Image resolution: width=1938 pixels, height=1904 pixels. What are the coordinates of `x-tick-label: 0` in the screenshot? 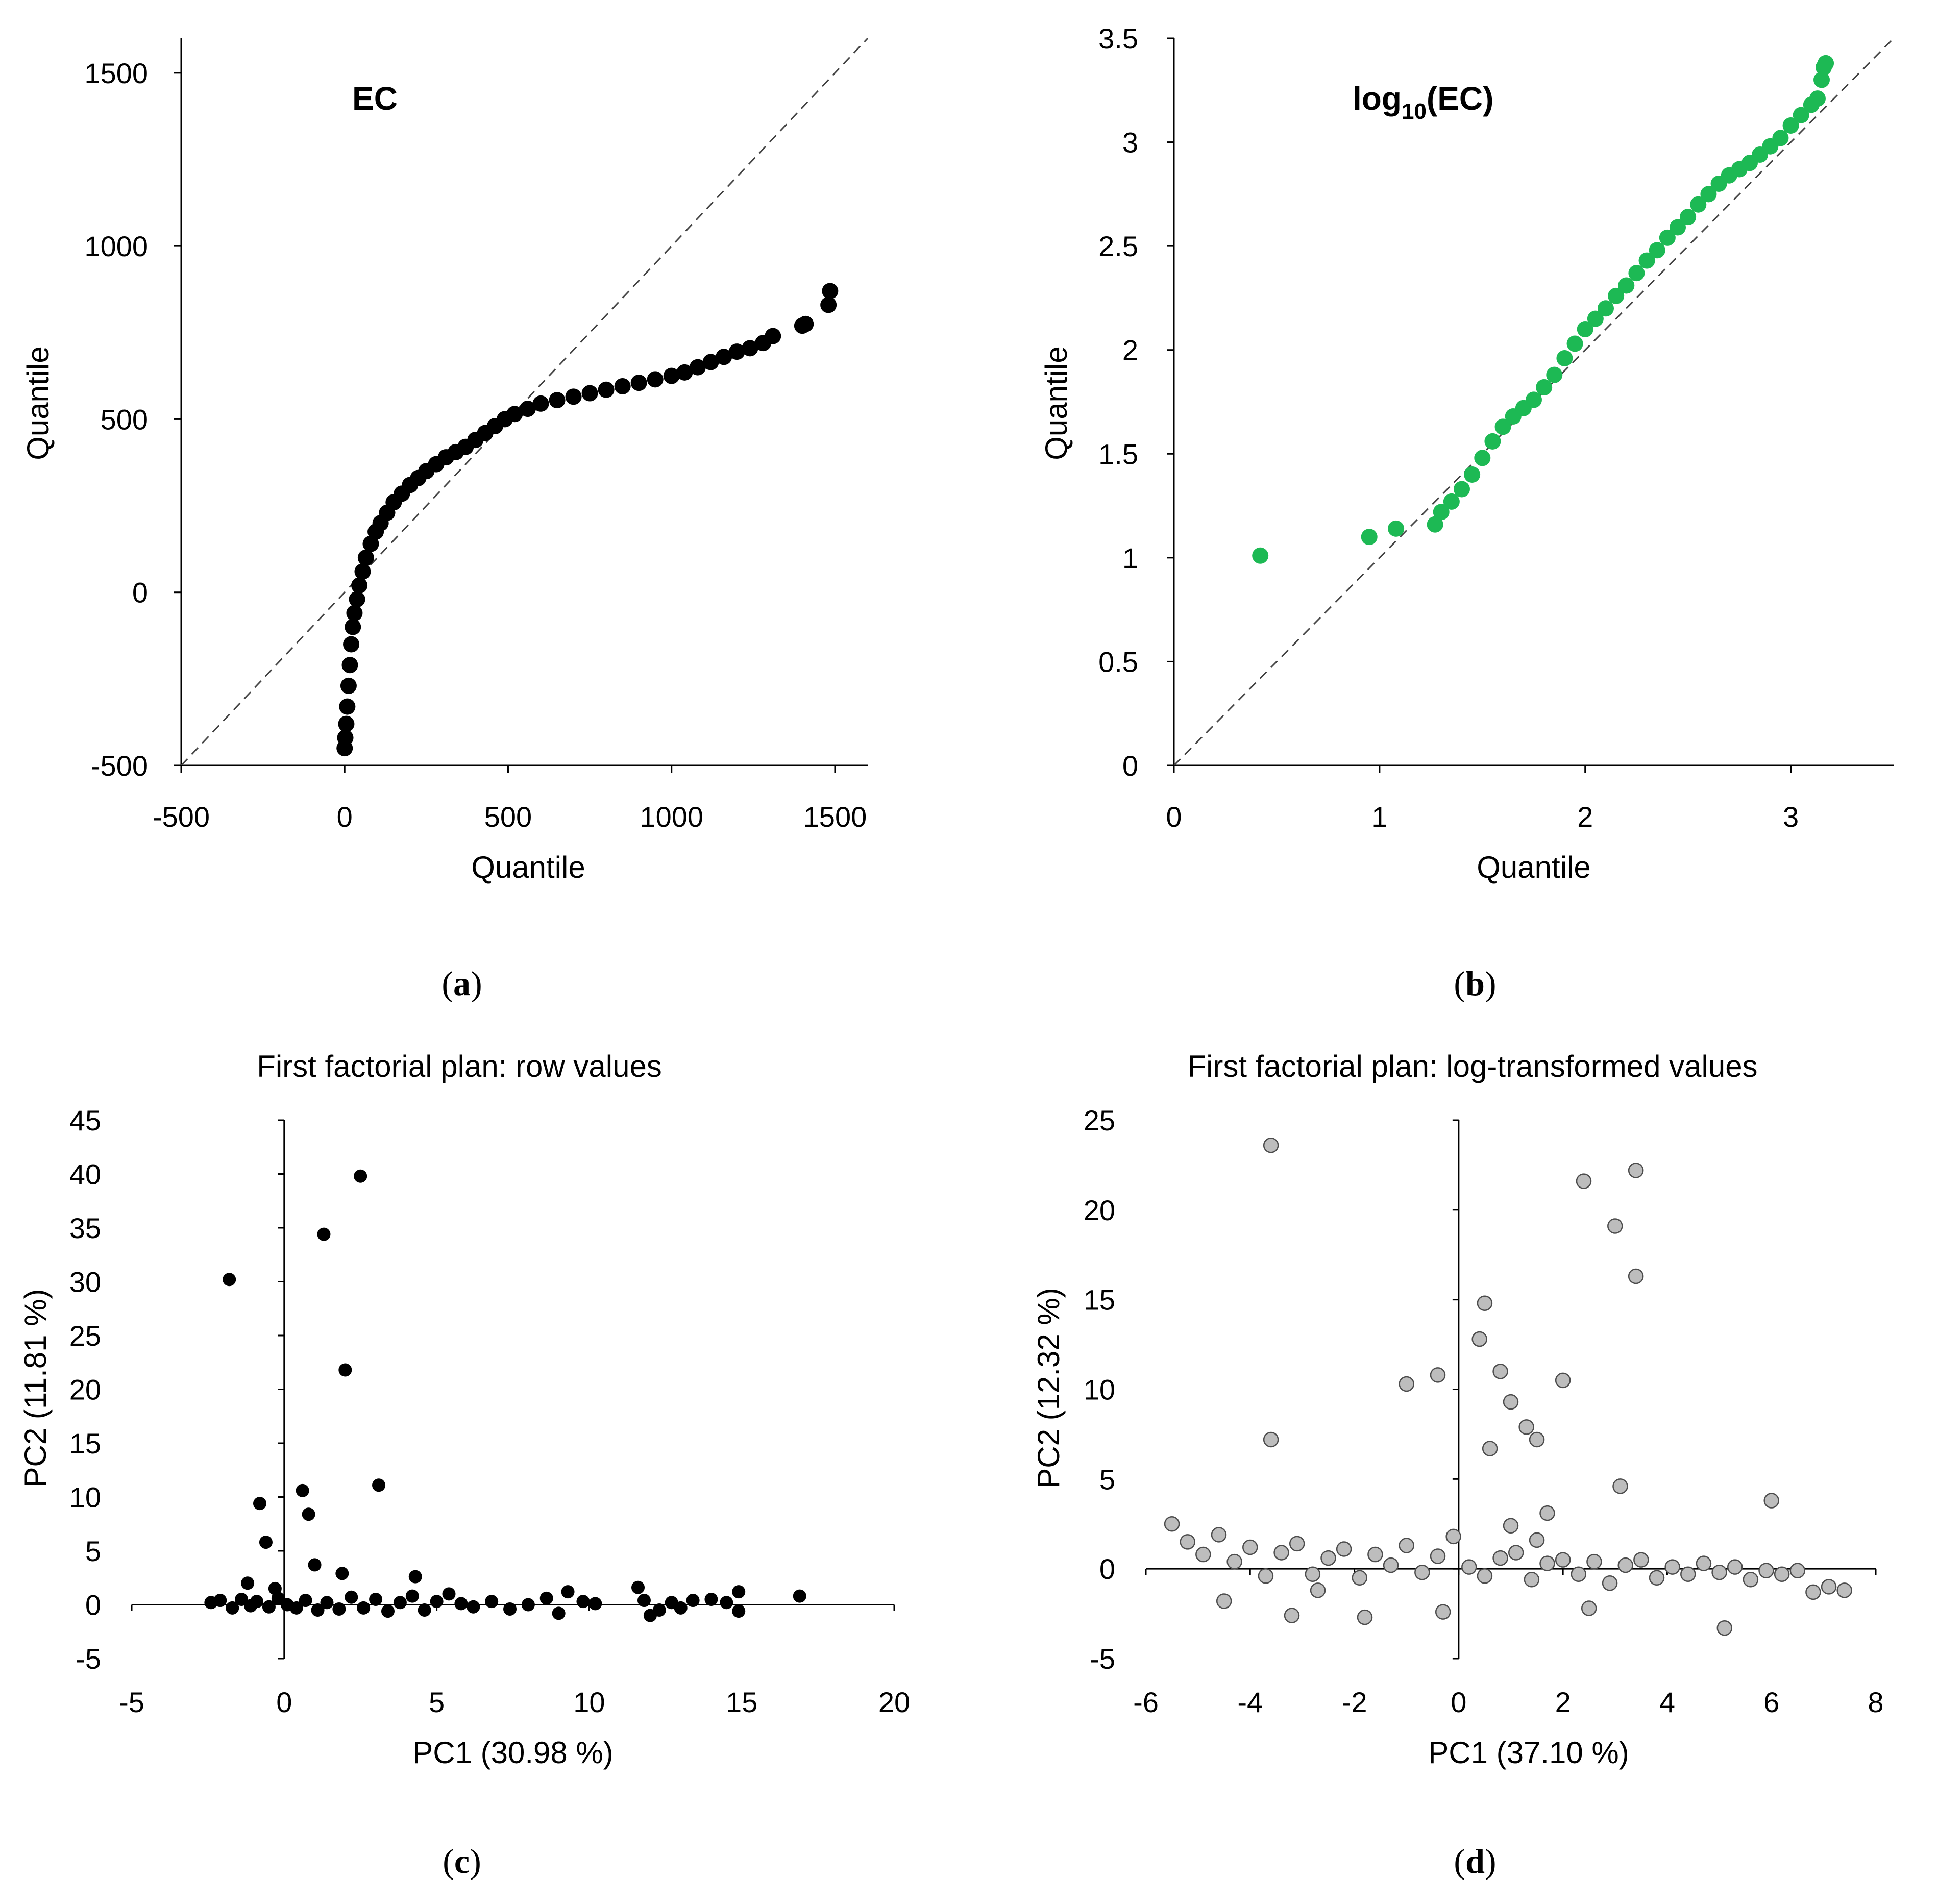 It's located at (1458, 1702).